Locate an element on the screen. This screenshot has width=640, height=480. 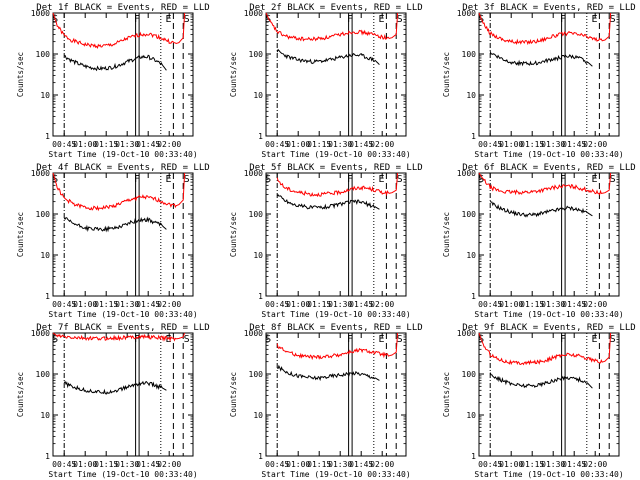
chart-title: Det 7f BLACK = Events, RED = LLD is located at coordinates (122, 328).